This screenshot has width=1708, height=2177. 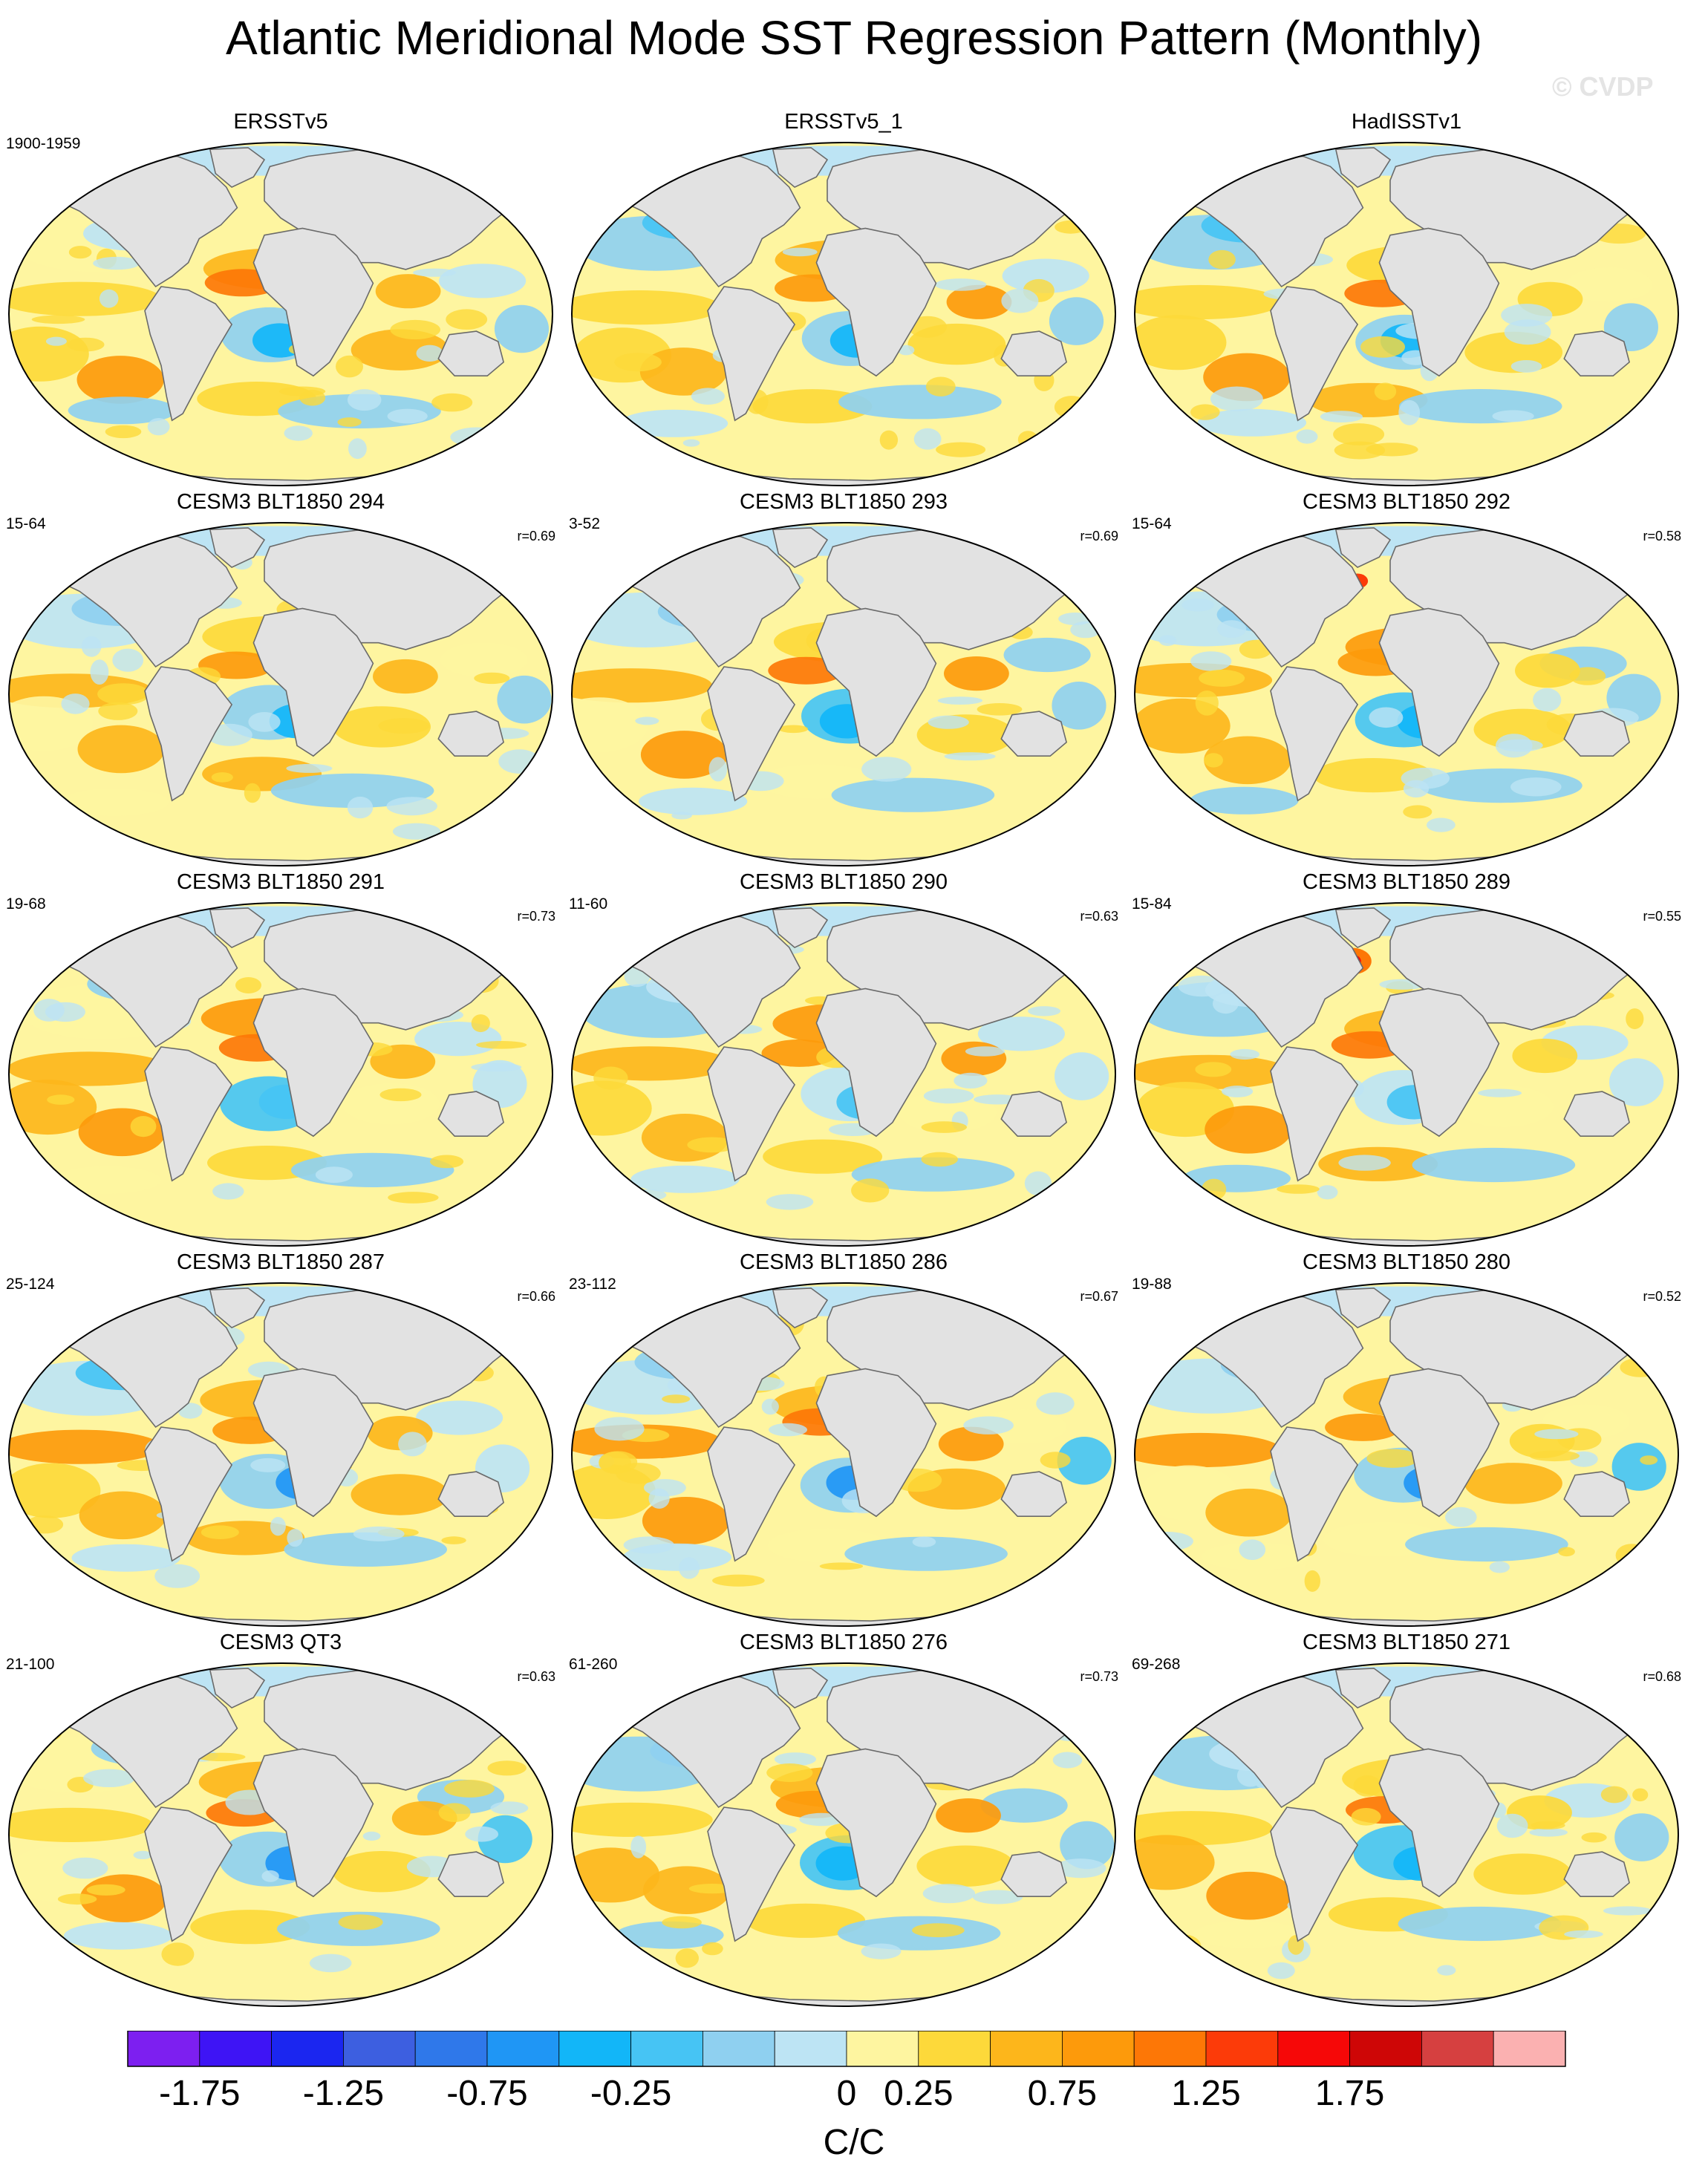 I want to click on colorbar-tick-label: -1.25, so click(x=343, y=2093).